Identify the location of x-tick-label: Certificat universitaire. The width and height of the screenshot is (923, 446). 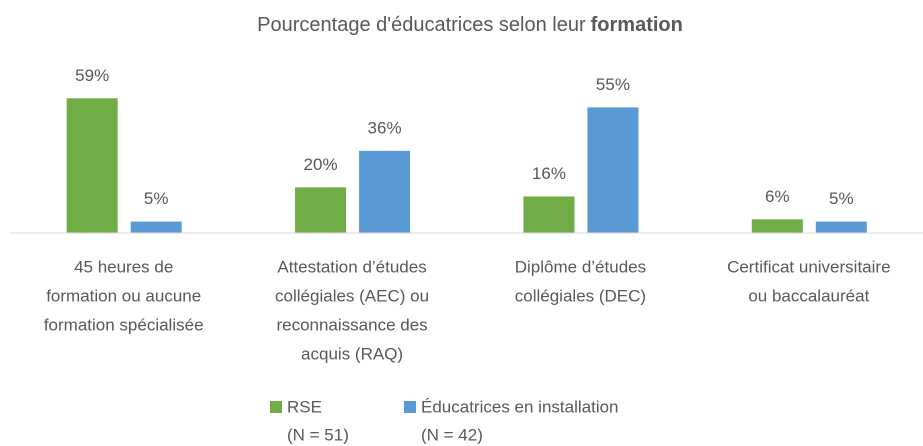
(808, 266).